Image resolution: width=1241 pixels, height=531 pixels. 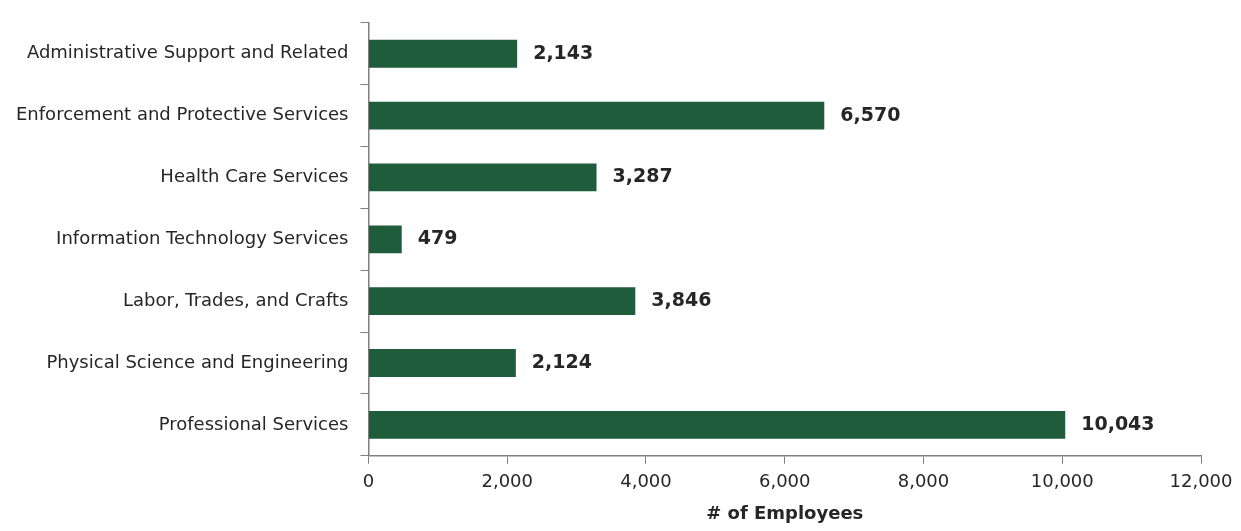 What do you see at coordinates (681, 299) in the screenshot?
I see `data-label: 3,846` at bounding box center [681, 299].